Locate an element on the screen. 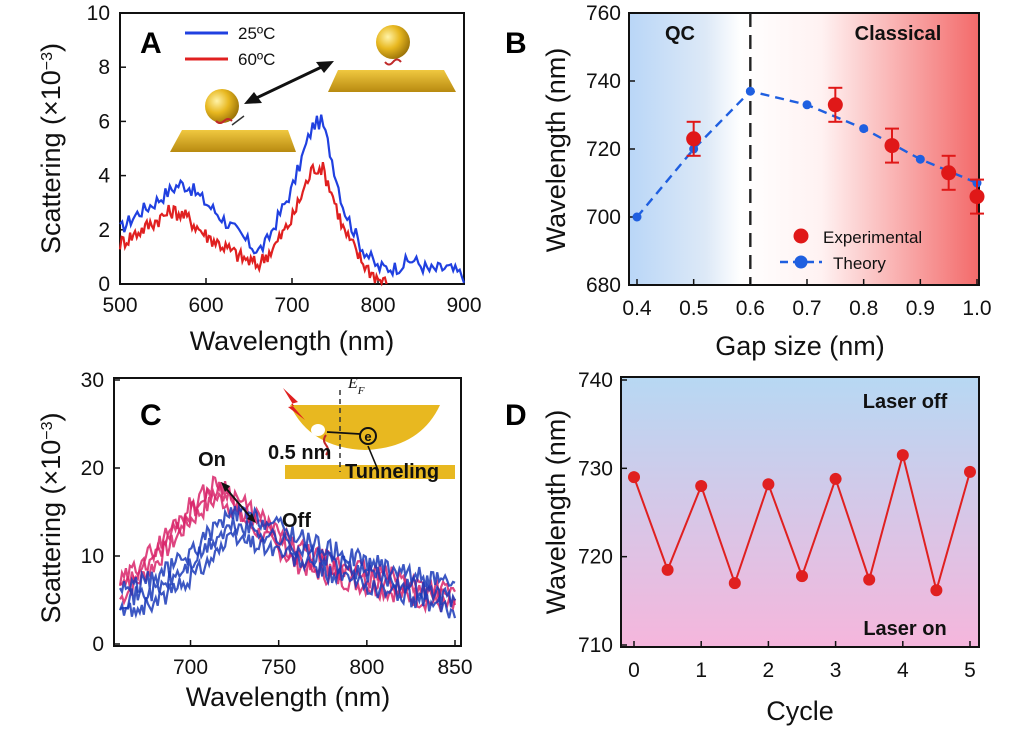 The image size is (1029, 737). panel-d-ytick-label: 740 is located at coordinates (595, 380).